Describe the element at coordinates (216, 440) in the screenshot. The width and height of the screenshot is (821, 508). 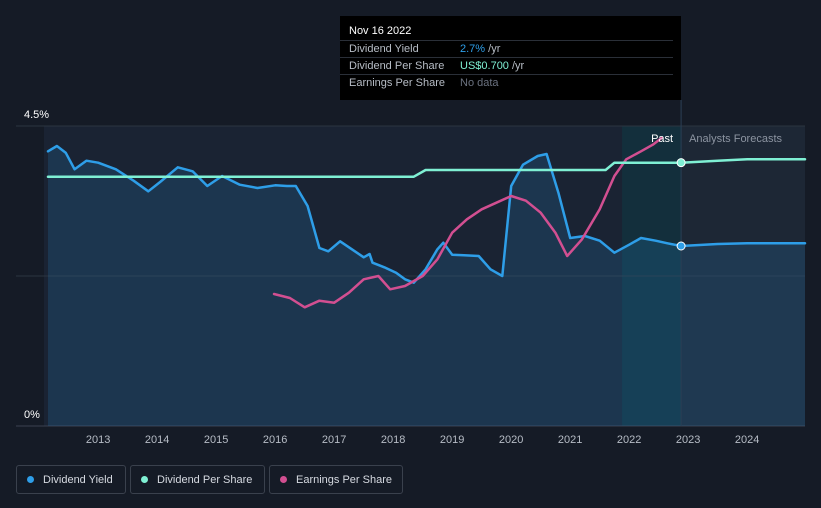
I see `x-tick-label: 2015` at that location.